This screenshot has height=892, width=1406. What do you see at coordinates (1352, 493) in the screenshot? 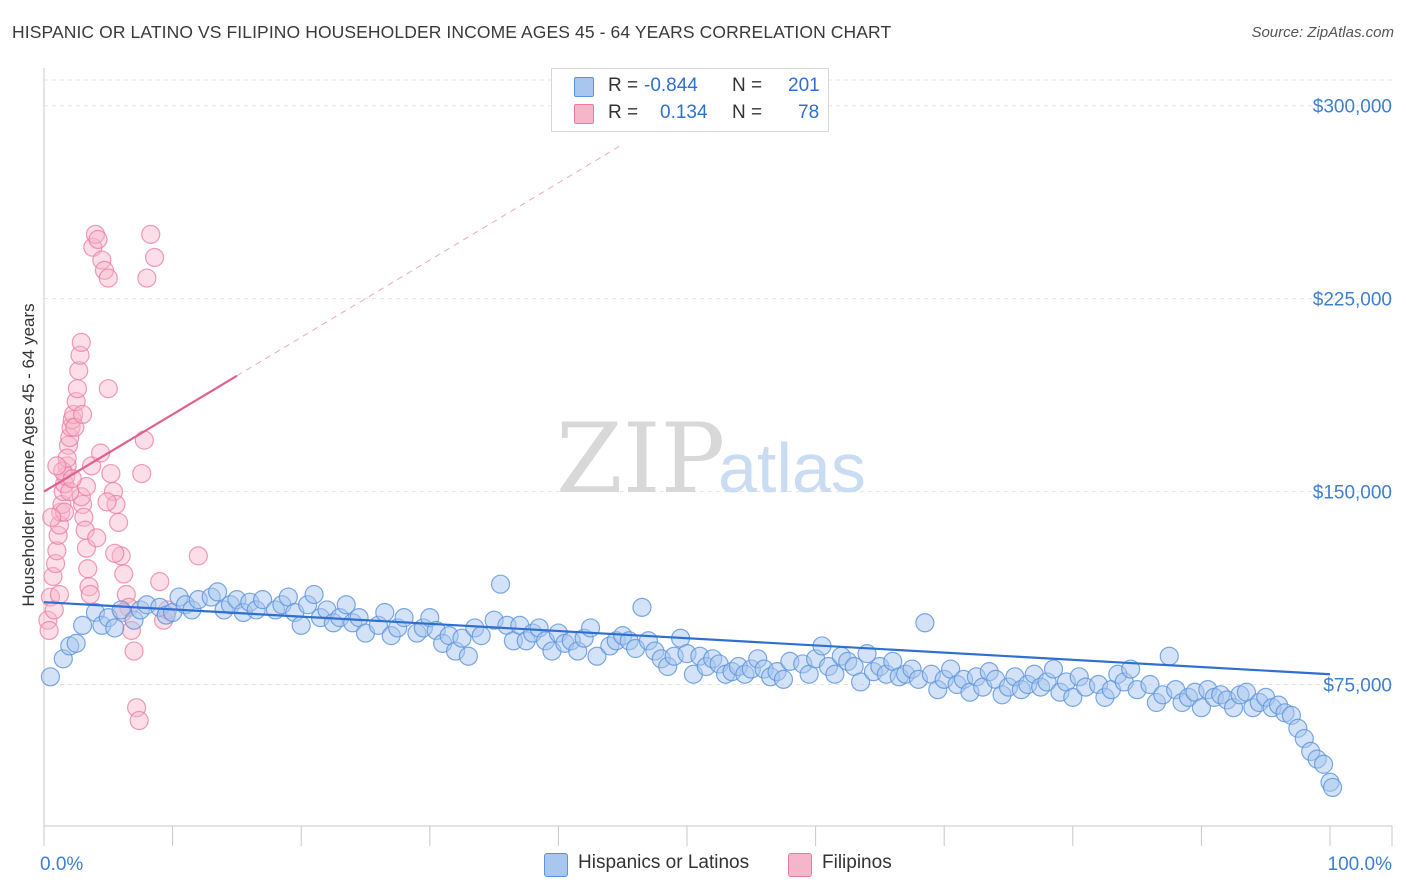
I see `y-tick-label: $150,000` at bounding box center [1352, 493].